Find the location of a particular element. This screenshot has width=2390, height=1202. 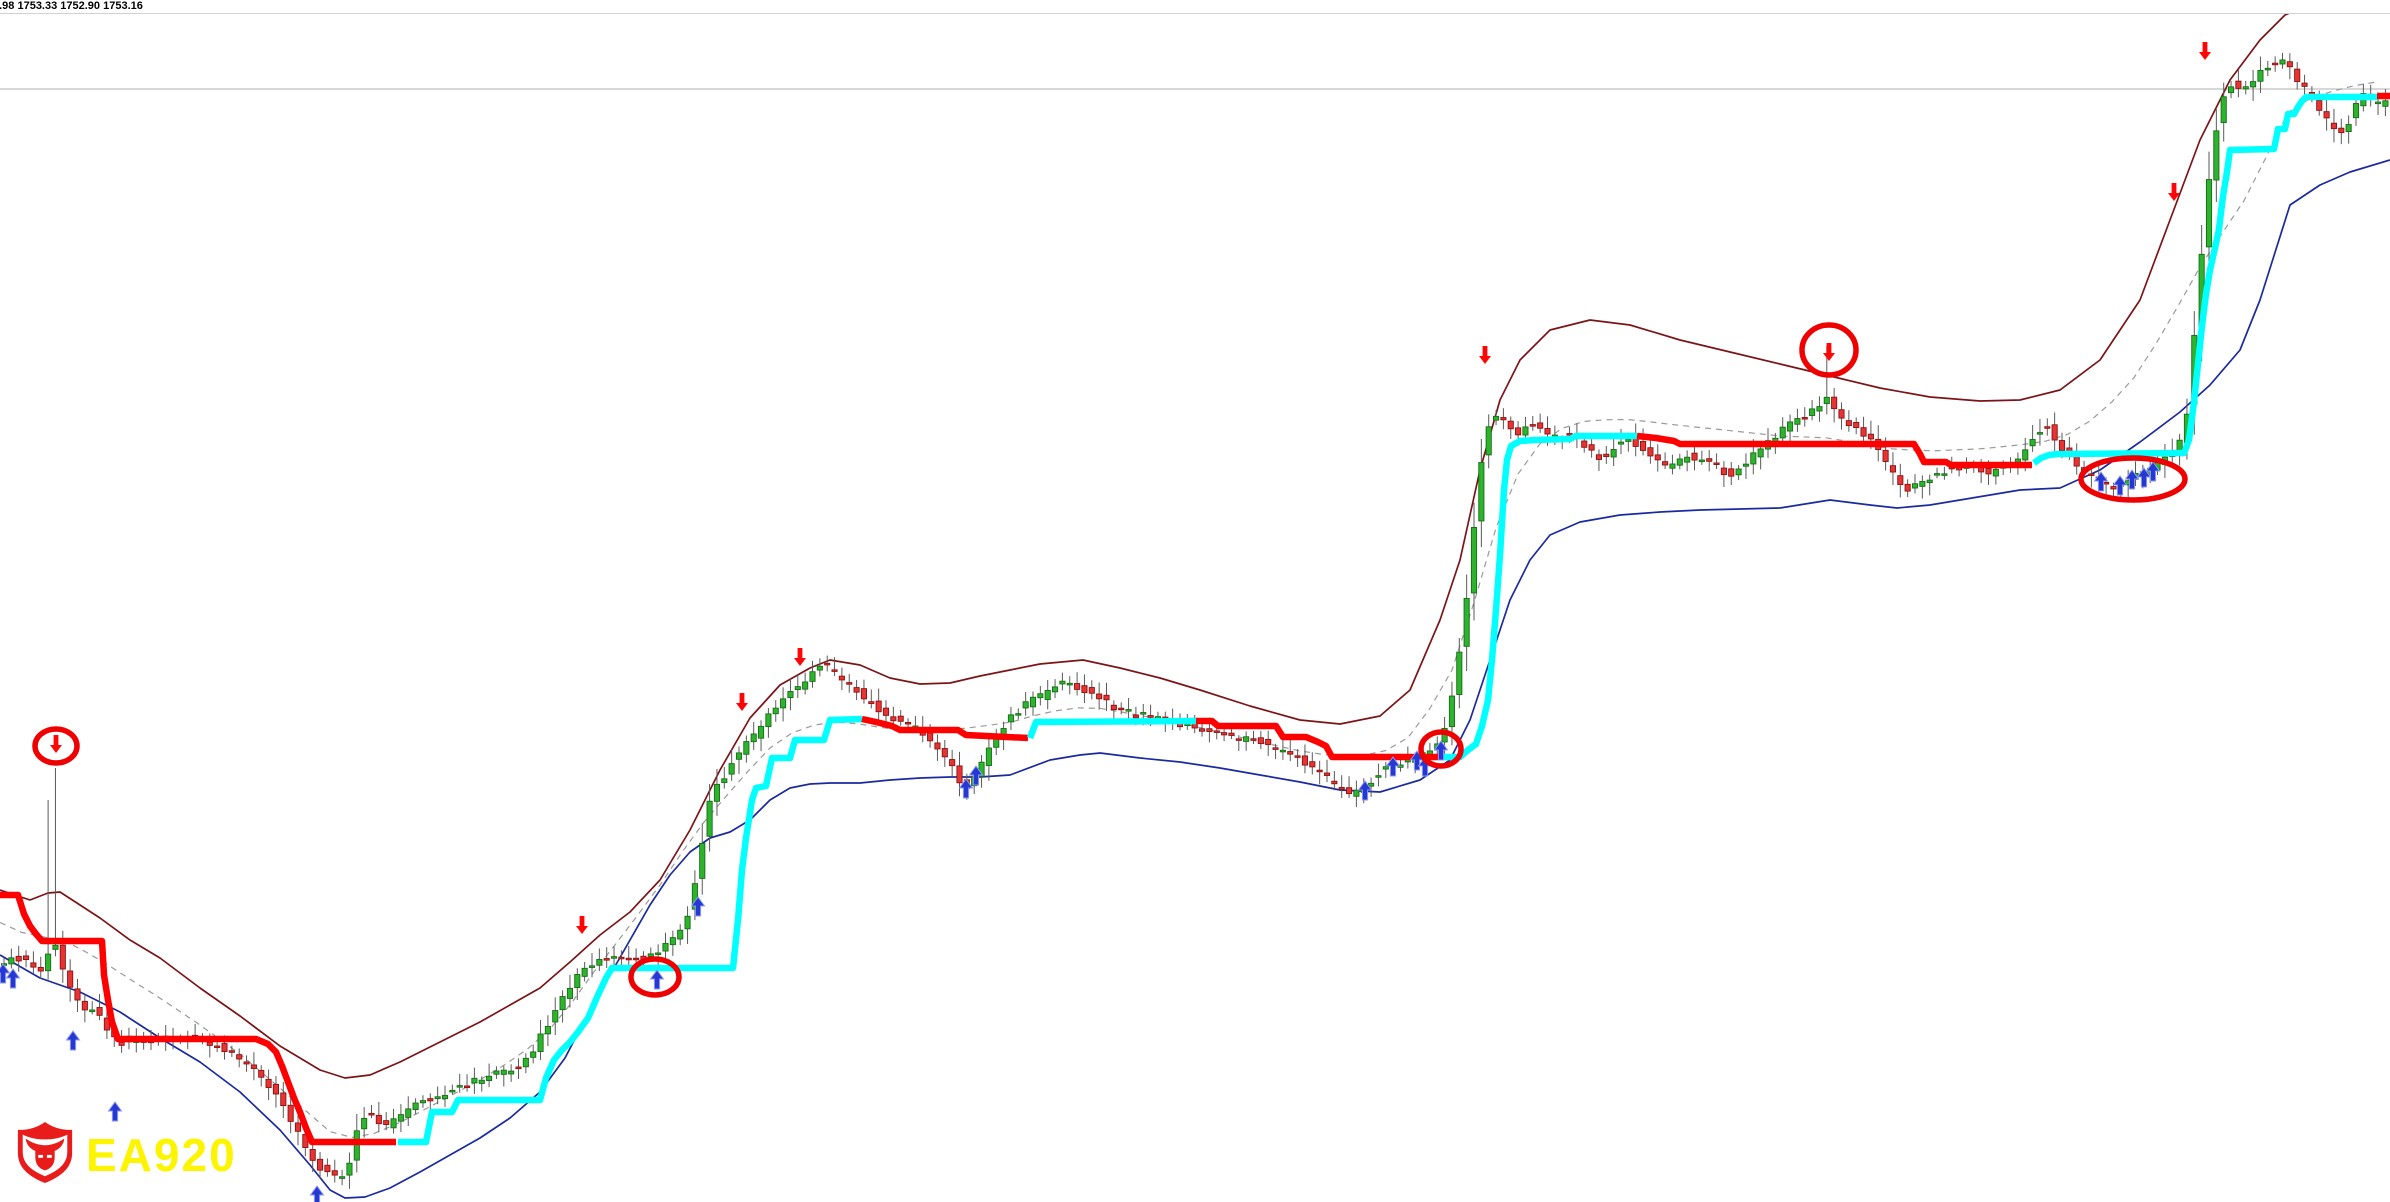

bull-shield-icon is located at coordinates (45, 1154).